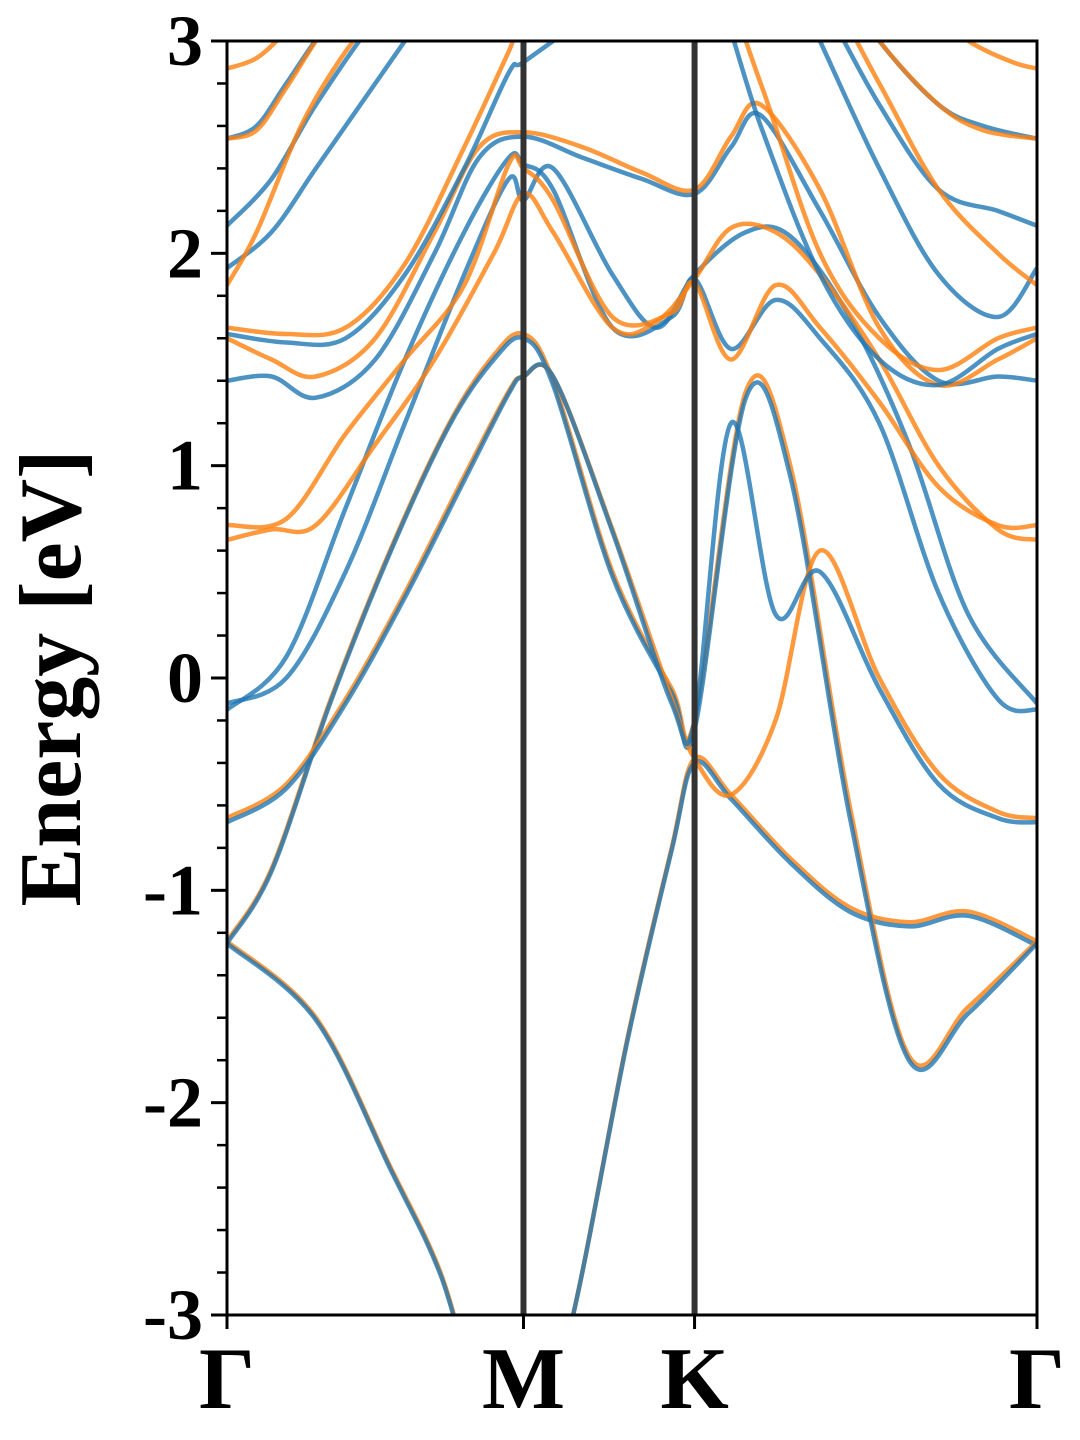 The image size is (1080, 1440). What do you see at coordinates (173, 890) in the screenshot?
I see `y-tick-label: -1` at bounding box center [173, 890].